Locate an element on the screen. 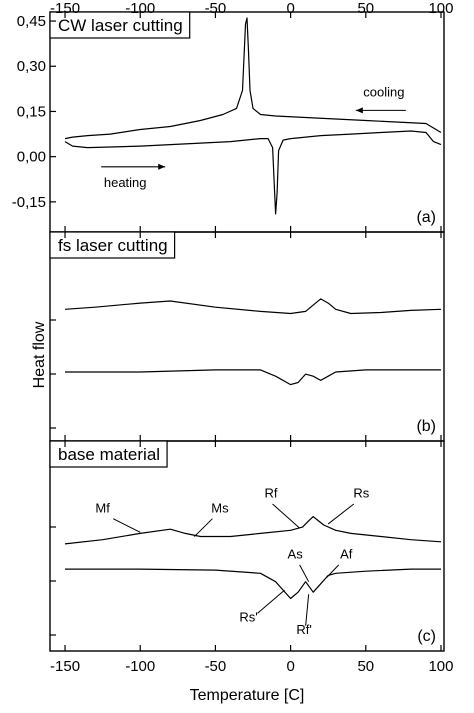 This screenshot has height=713, width=474. heating-arrowhead is located at coordinates (162, 166).